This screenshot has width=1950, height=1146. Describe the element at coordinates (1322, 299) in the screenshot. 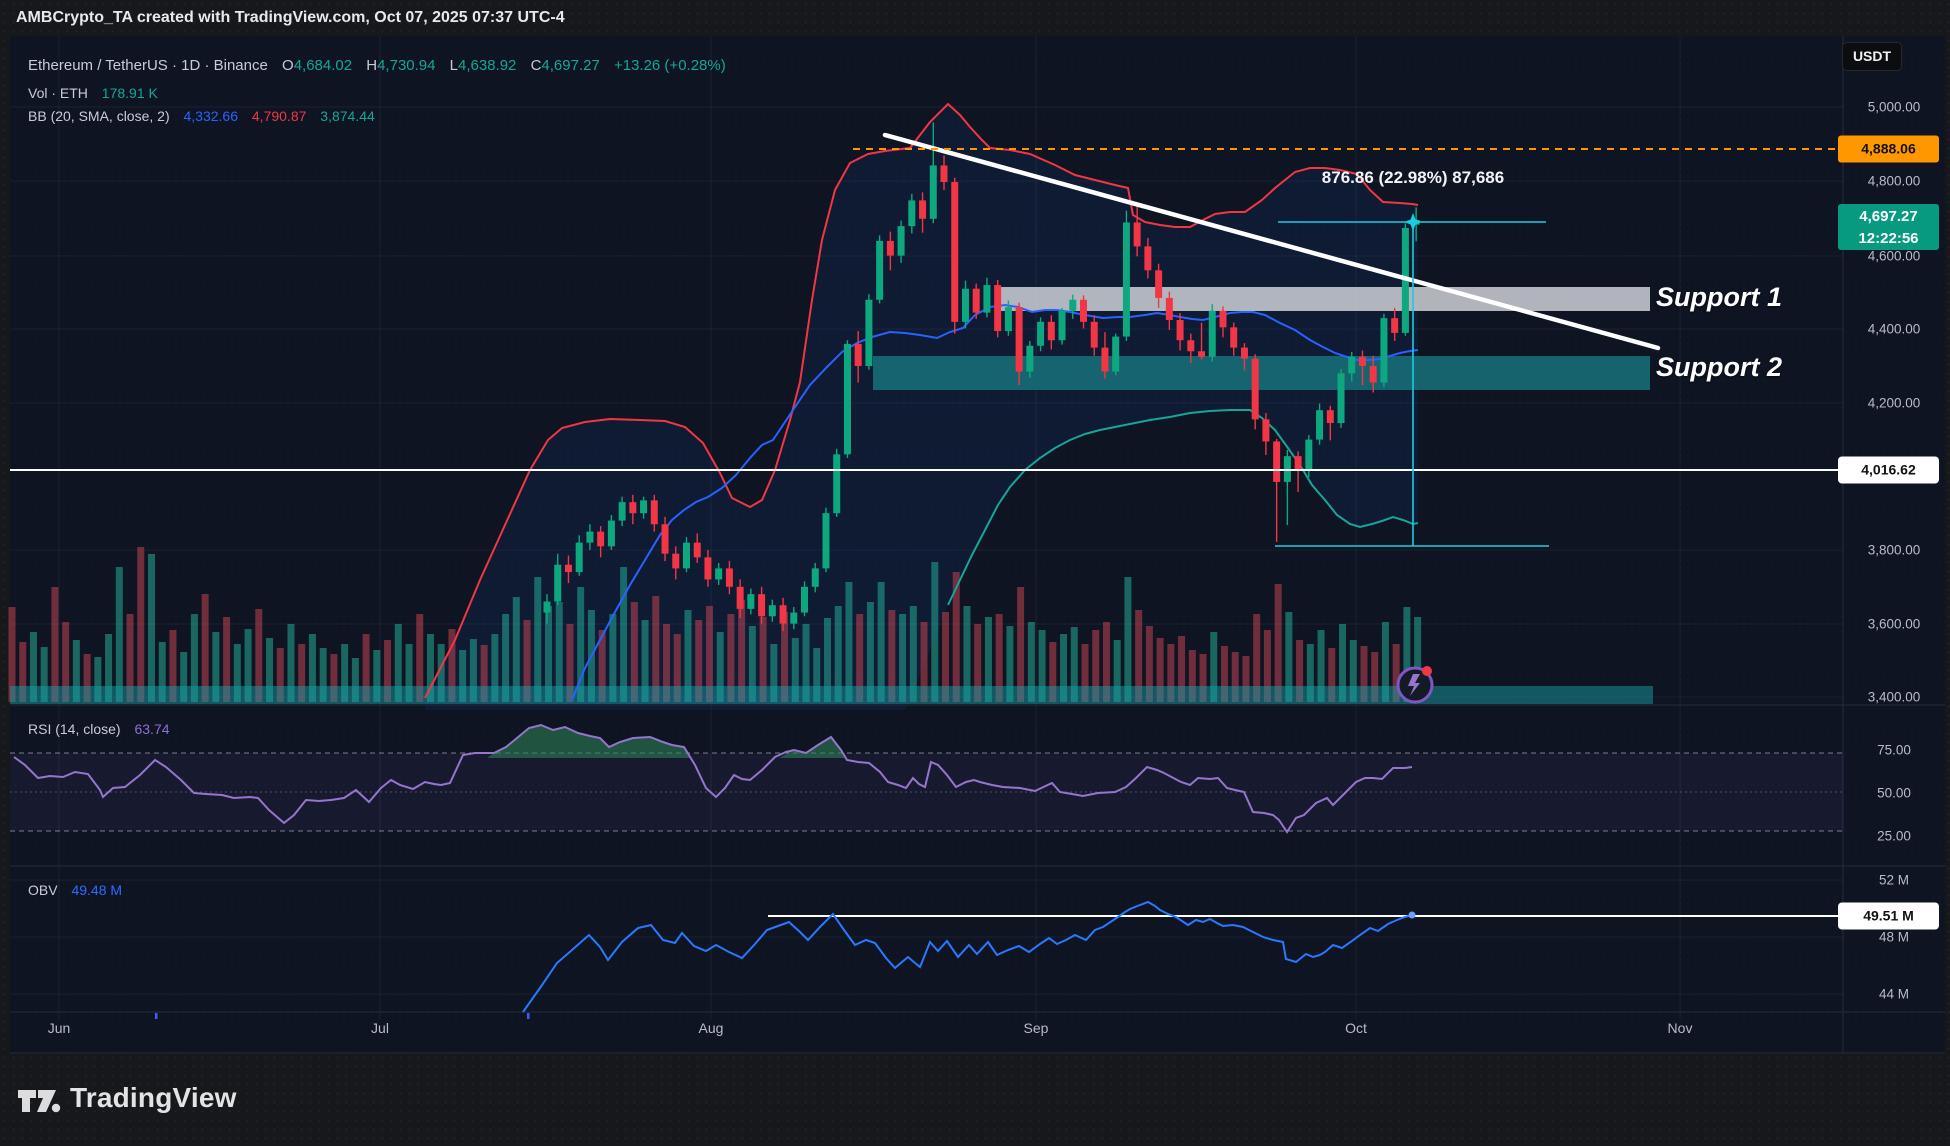

I see `support1-band` at that location.